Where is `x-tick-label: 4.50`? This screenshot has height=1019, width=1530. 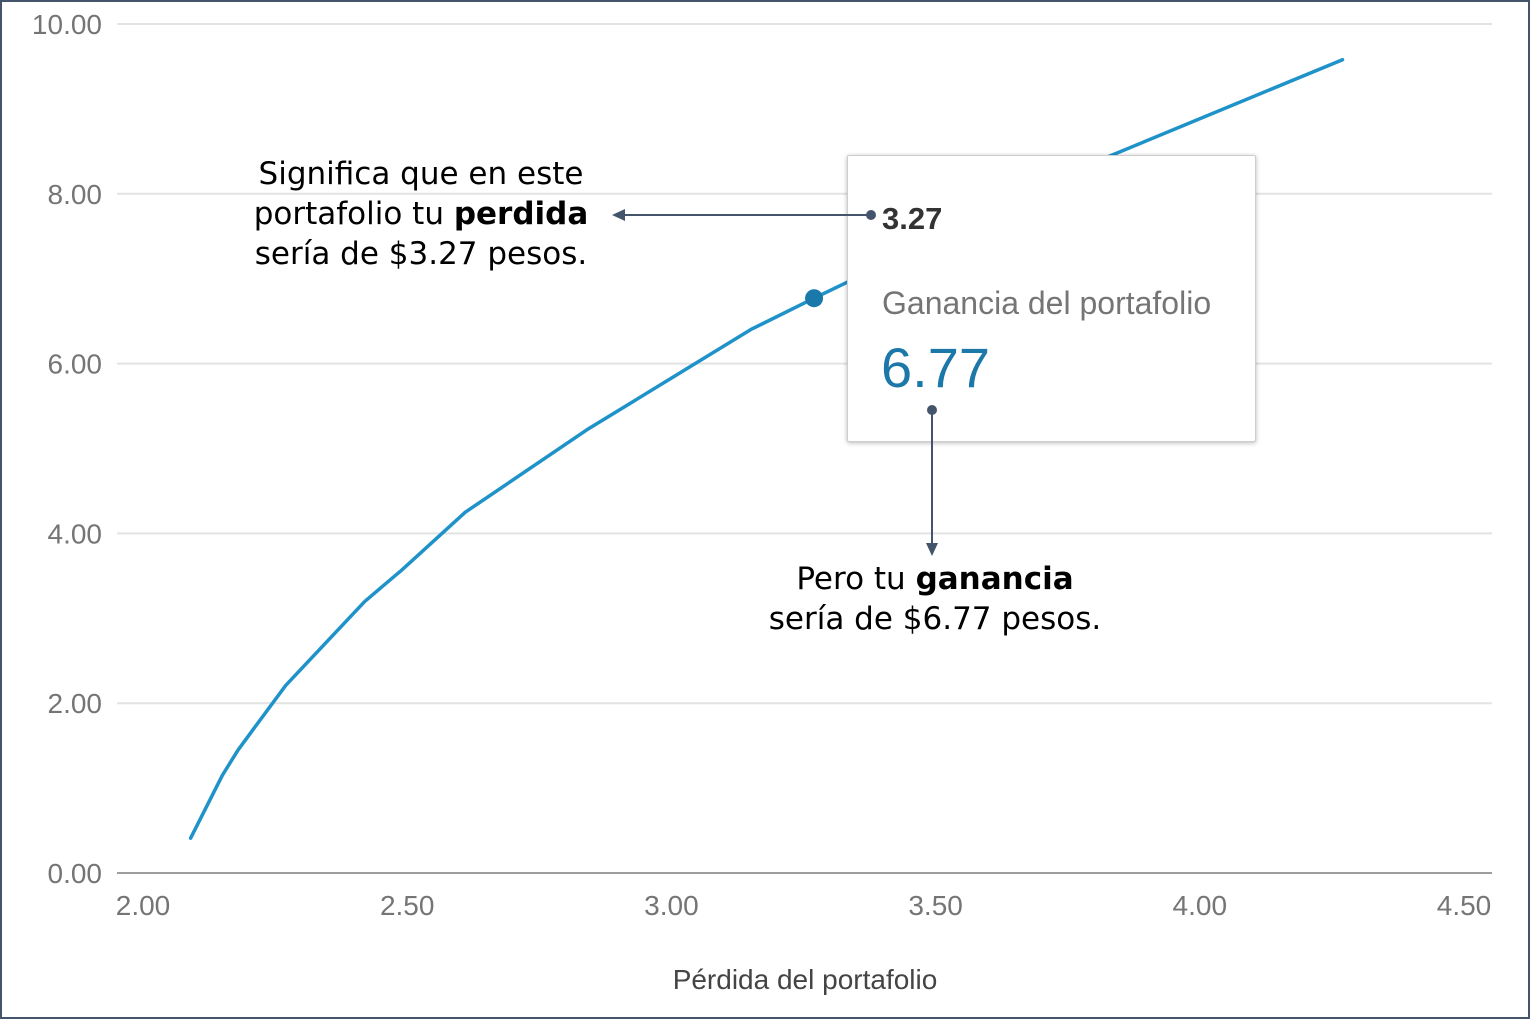
x-tick-label: 4.50 is located at coordinates (1464, 905).